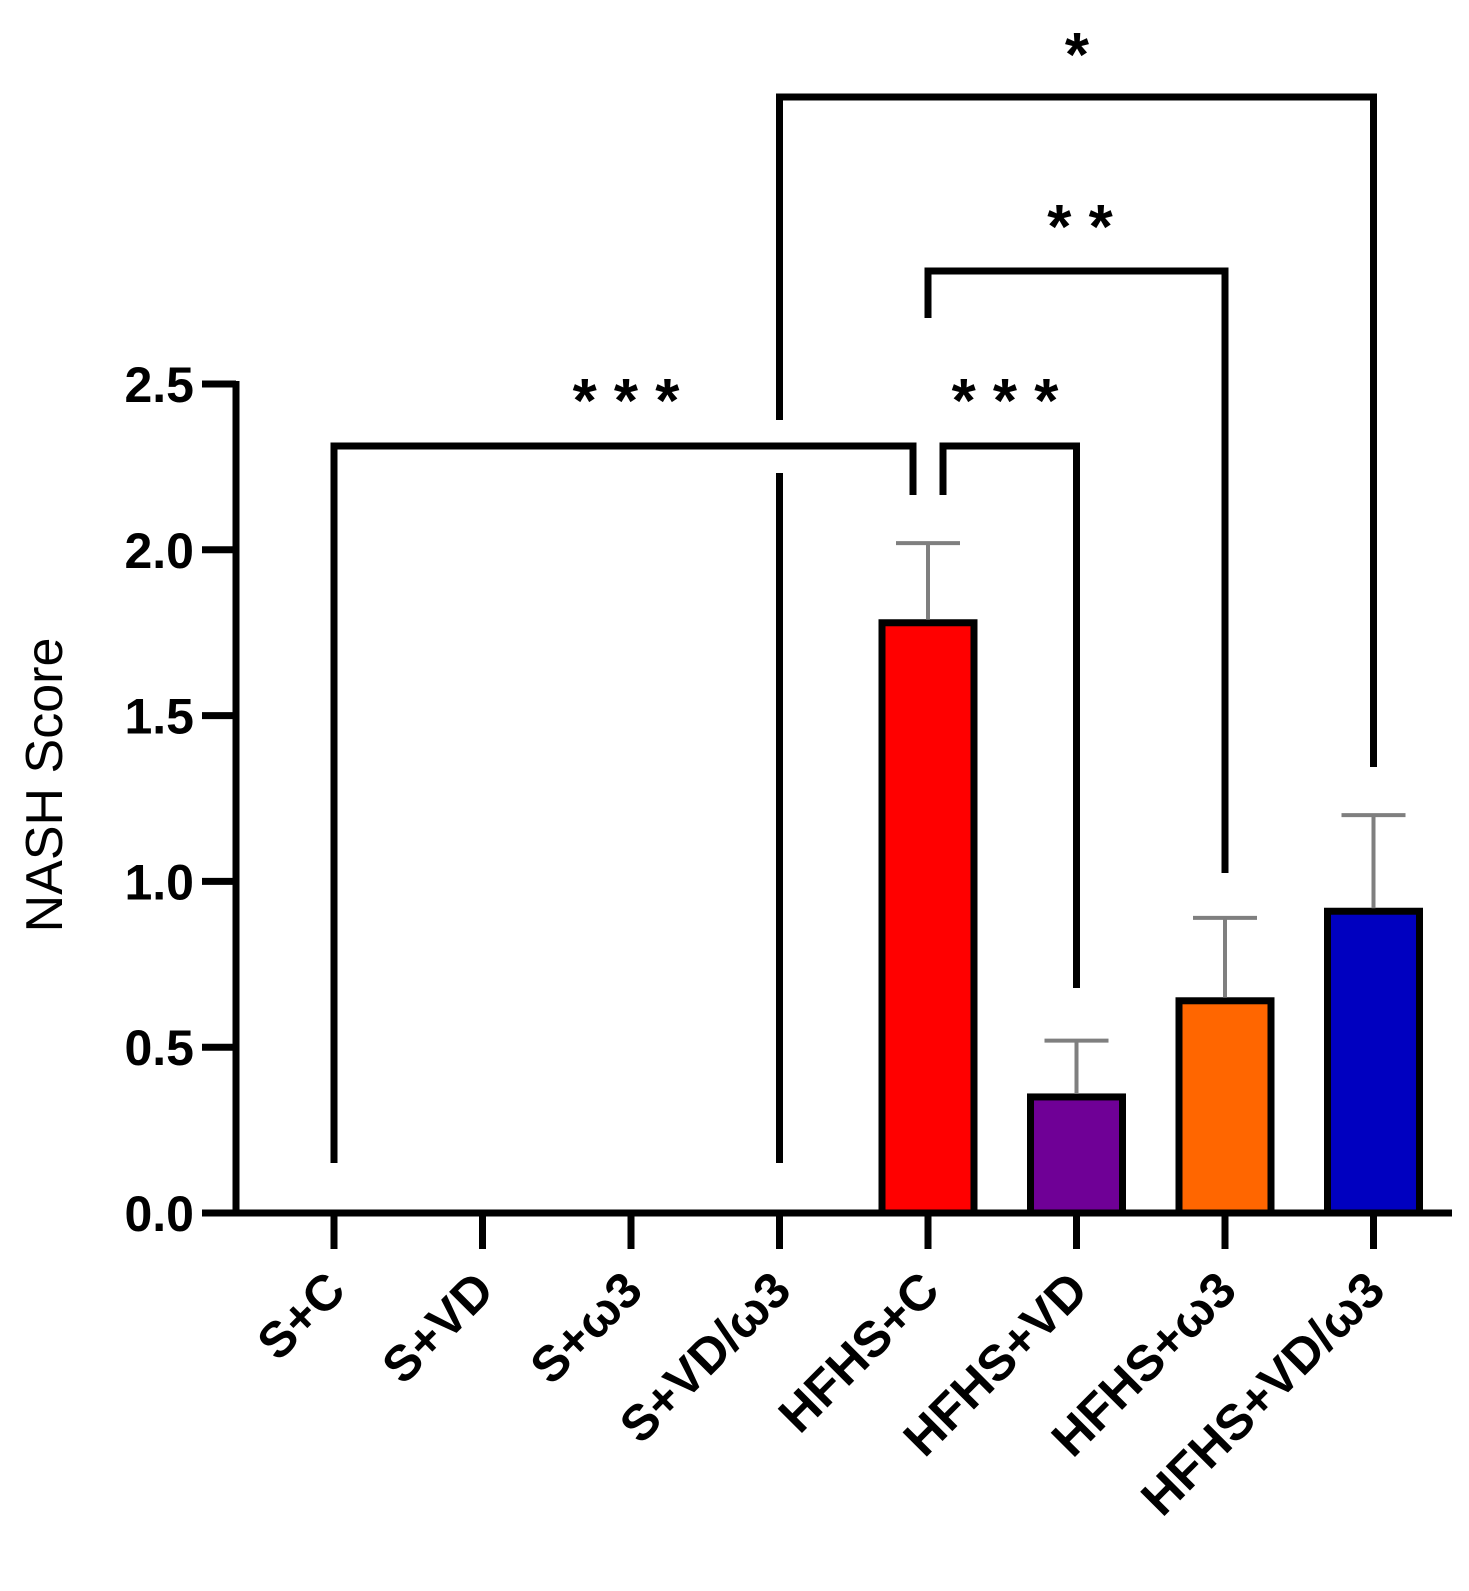 The height and width of the screenshot is (1591, 1469). What do you see at coordinates (159, 1048) in the screenshot?
I see `y-tick-label: 0.5` at bounding box center [159, 1048].